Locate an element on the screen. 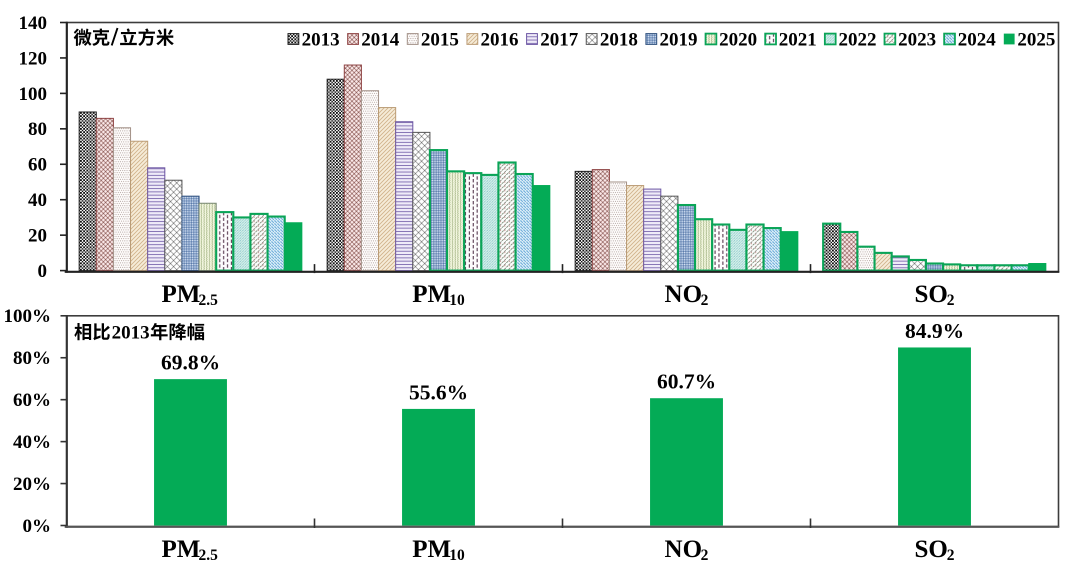 Image resolution: width=1080 pixels, height=563 pixels. svg-text: 140 is located at coordinates (33, 23).